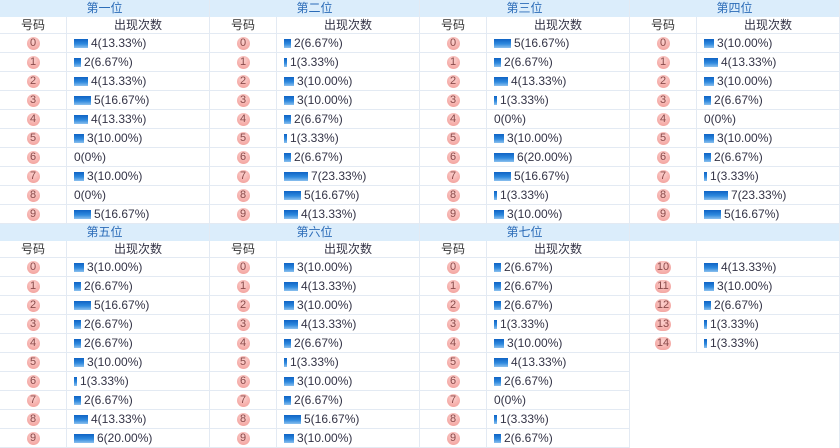  I want to click on count-cell: 5(16.67%), so click(138, 305).